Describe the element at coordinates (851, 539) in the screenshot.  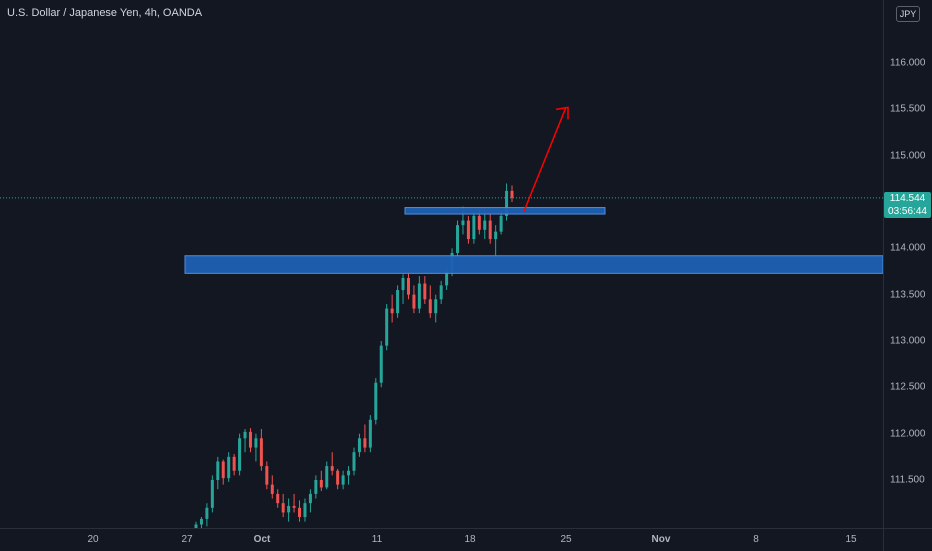
I see `time-tick: 15` at that location.